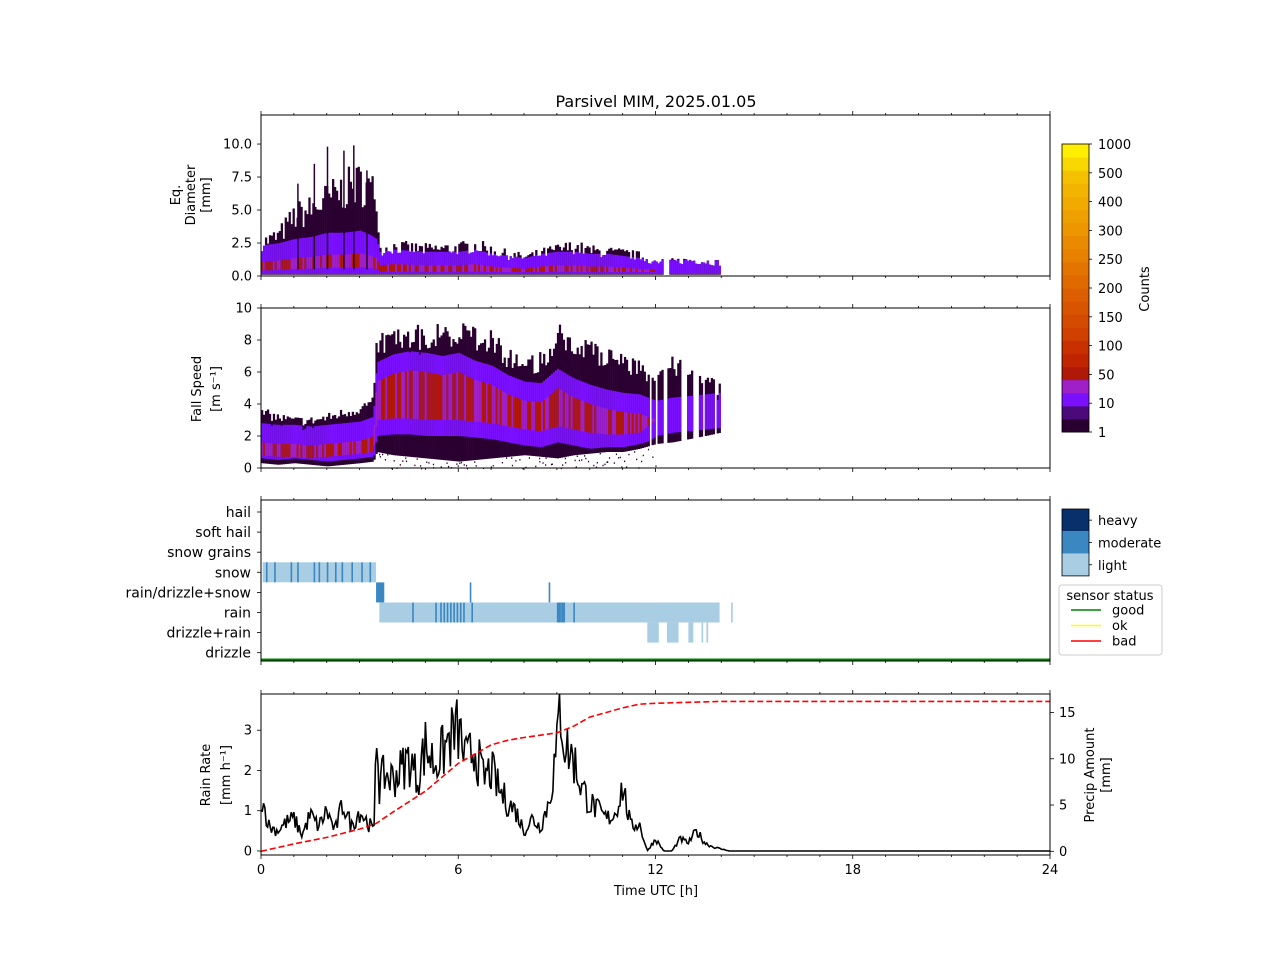  I want to click on ptype-label: drizzle, so click(228, 654).